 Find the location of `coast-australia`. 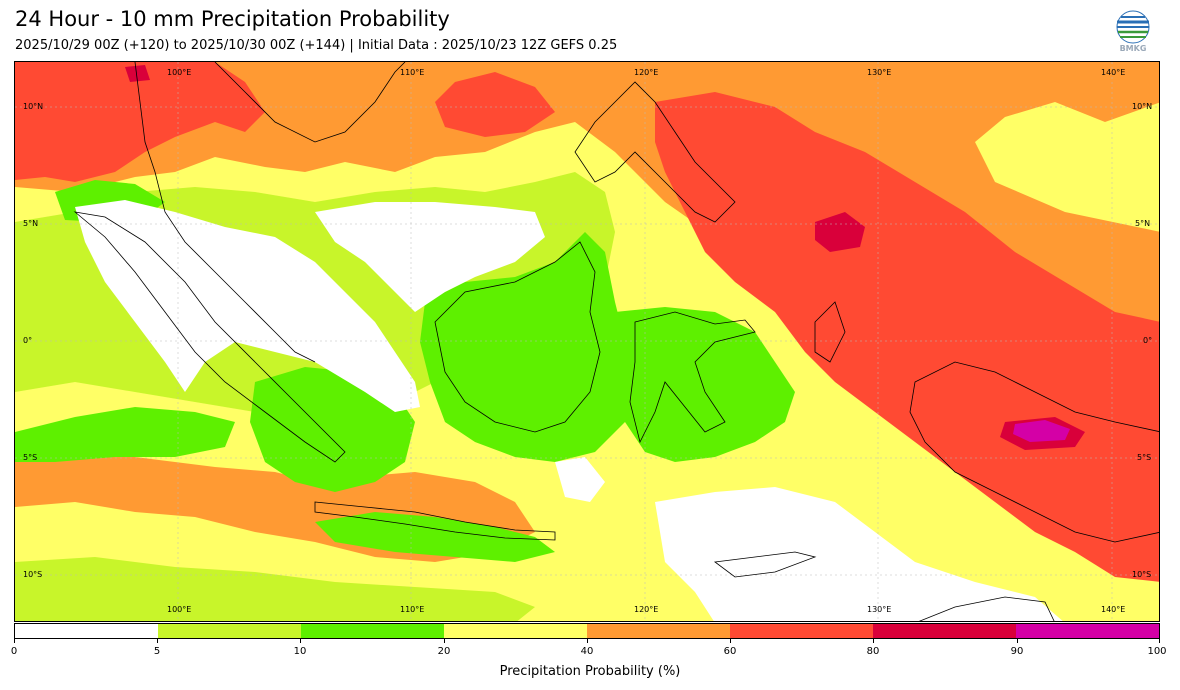

coast-australia is located at coordinates (986, 608).